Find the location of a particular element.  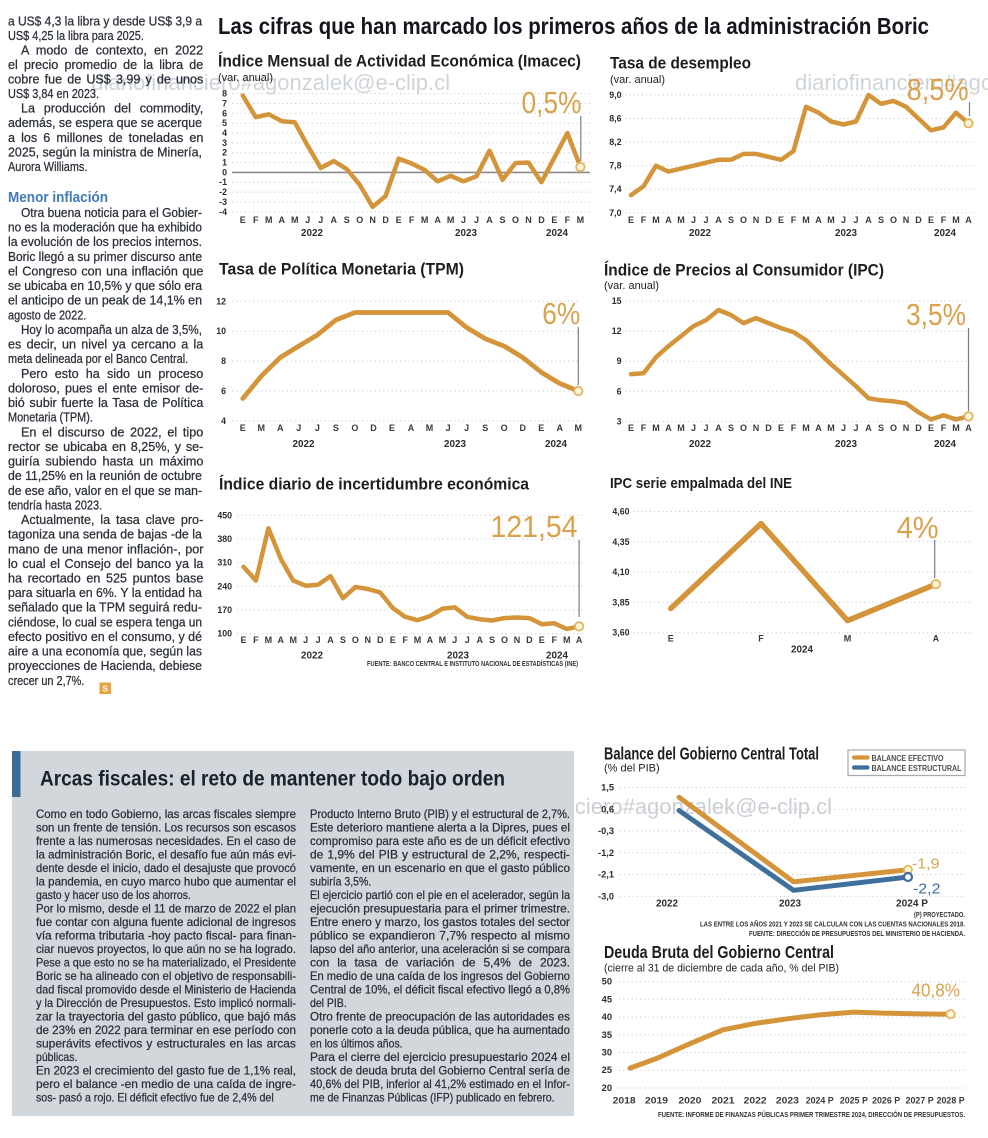

svg-text: BALANCE EFECTIVO is located at coordinates (908, 758).